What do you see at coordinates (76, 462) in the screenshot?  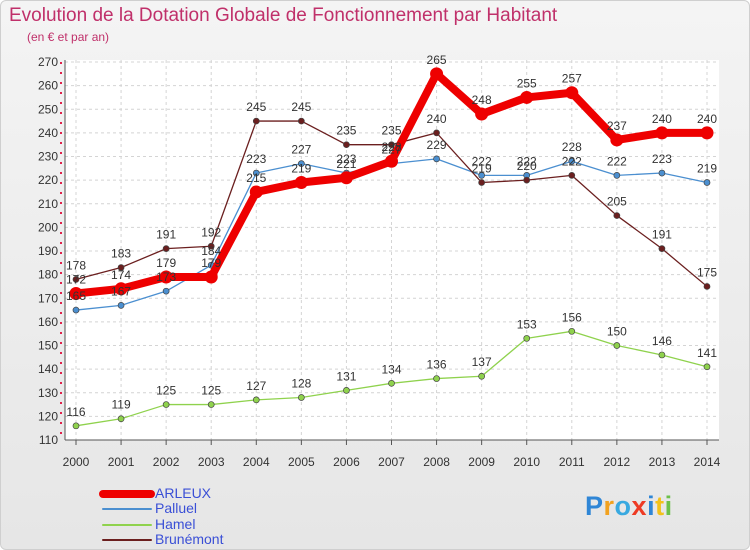 I see `x-tick-label: 2000` at bounding box center [76, 462].